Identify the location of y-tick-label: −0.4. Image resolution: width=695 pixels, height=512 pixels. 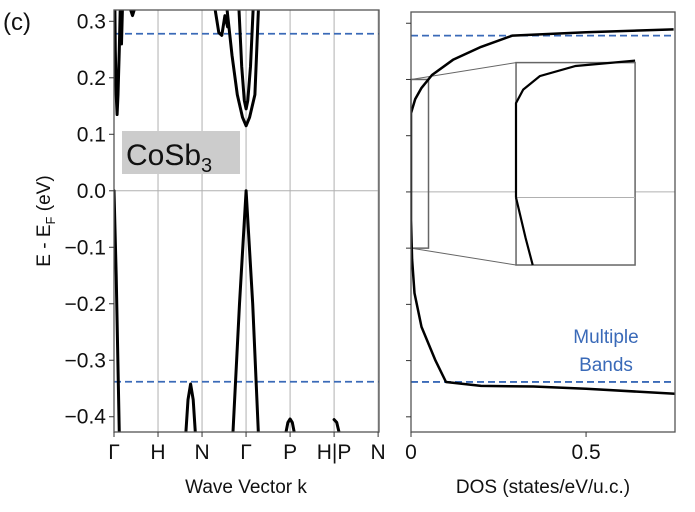
(86, 417).